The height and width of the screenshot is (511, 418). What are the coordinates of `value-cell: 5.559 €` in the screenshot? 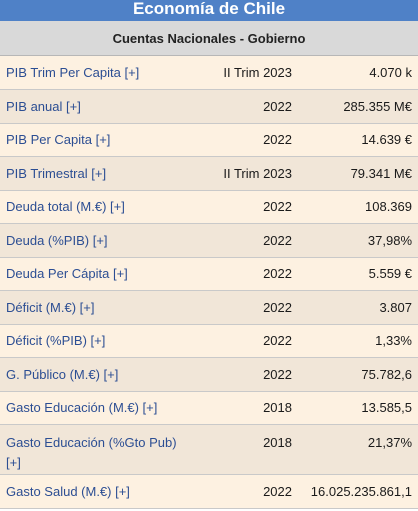 It's located at (357, 274).